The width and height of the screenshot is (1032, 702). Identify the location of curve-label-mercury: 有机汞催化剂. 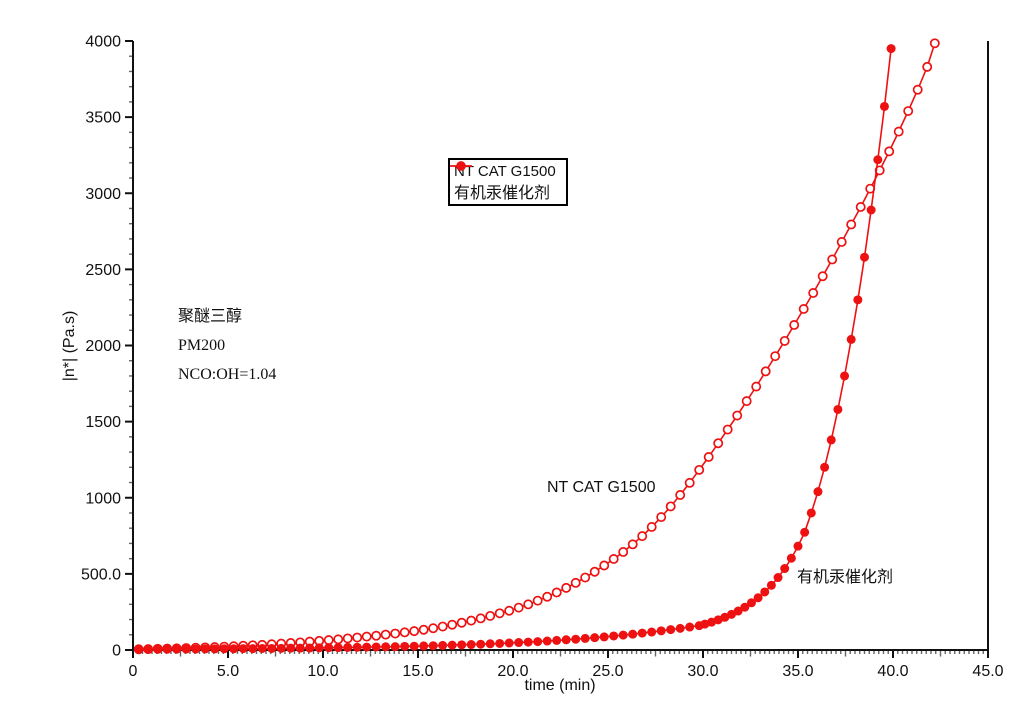
(845, 577).